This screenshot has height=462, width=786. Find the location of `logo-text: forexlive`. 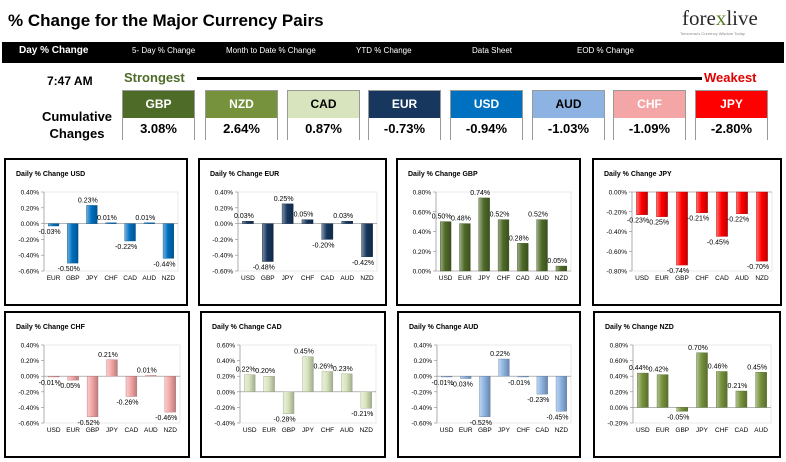

logo-text: forexlive is located at coordinates (720, 18).